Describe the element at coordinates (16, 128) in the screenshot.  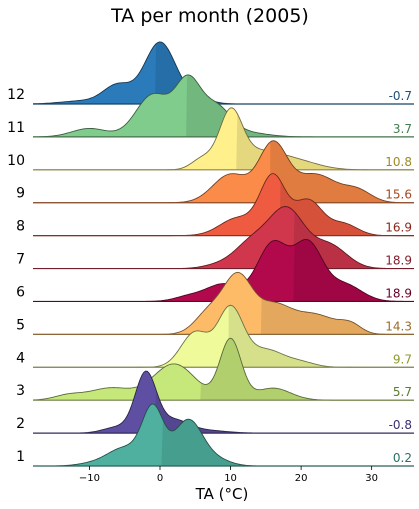
I see `month-label: 11` at that location.